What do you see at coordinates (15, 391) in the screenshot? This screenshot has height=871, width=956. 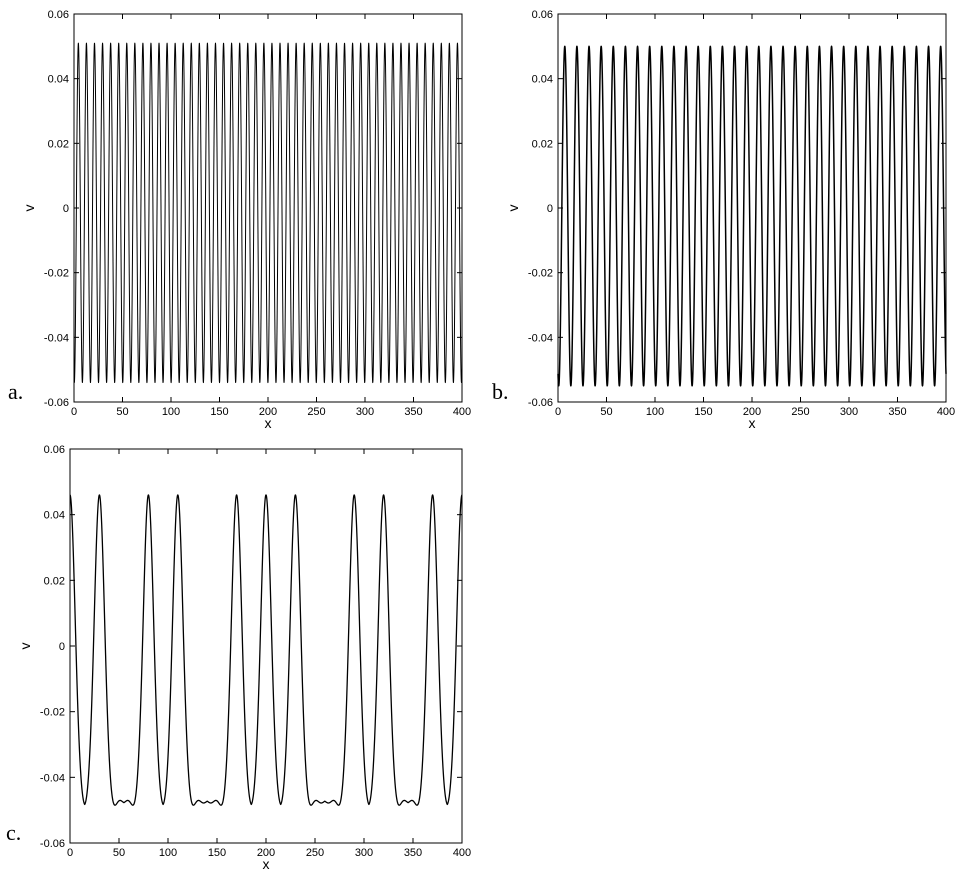 I see `panel-letter: a.` at bounding box center [15, 391].